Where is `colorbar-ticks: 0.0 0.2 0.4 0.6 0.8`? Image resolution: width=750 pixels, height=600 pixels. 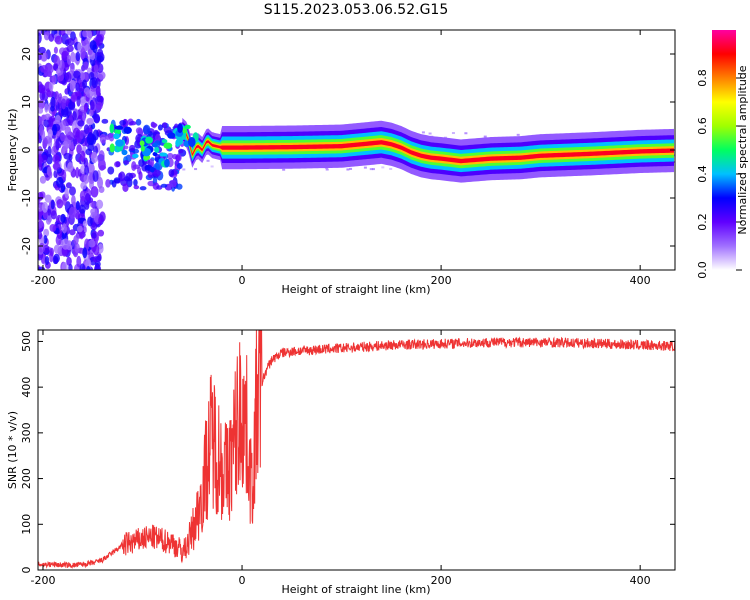
colorbar-ticks: 0.0 0.2 0.4 0.6 0.8 is located at coordinates (719, 174).